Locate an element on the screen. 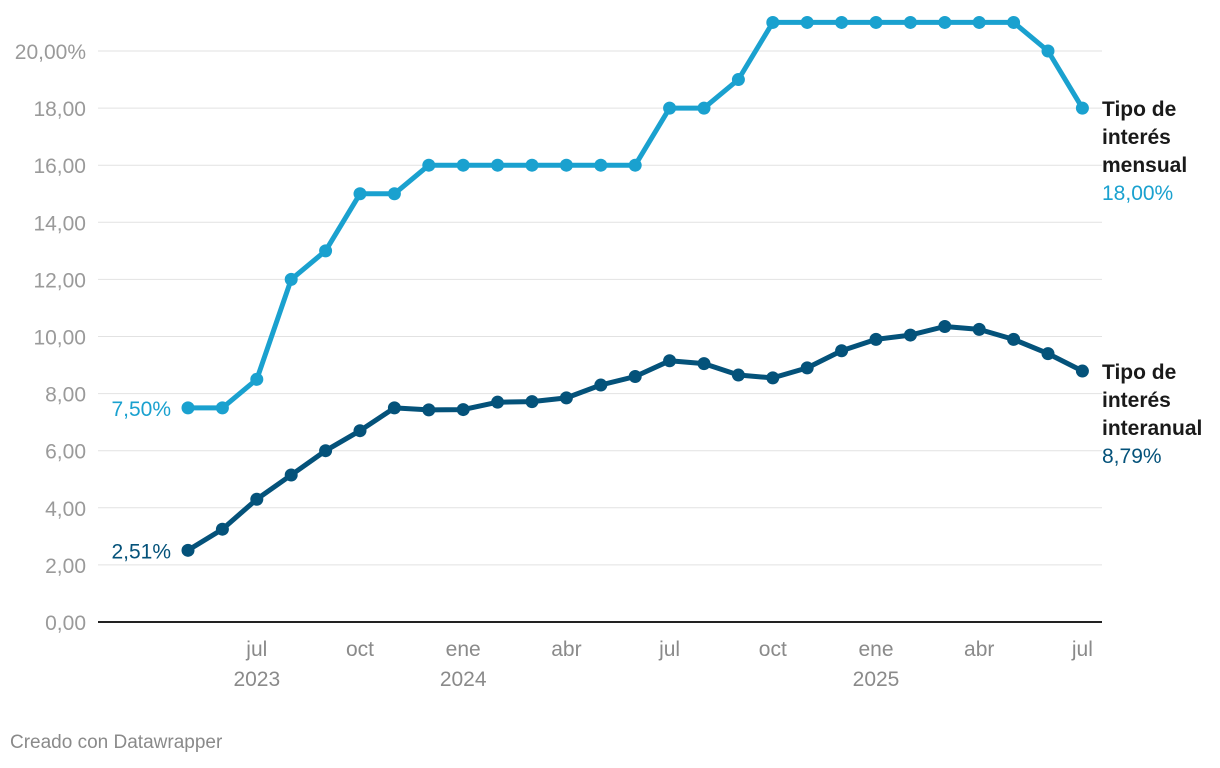  x-axis: jul 2023 oct ene 2024 abr jul oct ene 2025 abr jul is located at coordinates (662, 664).